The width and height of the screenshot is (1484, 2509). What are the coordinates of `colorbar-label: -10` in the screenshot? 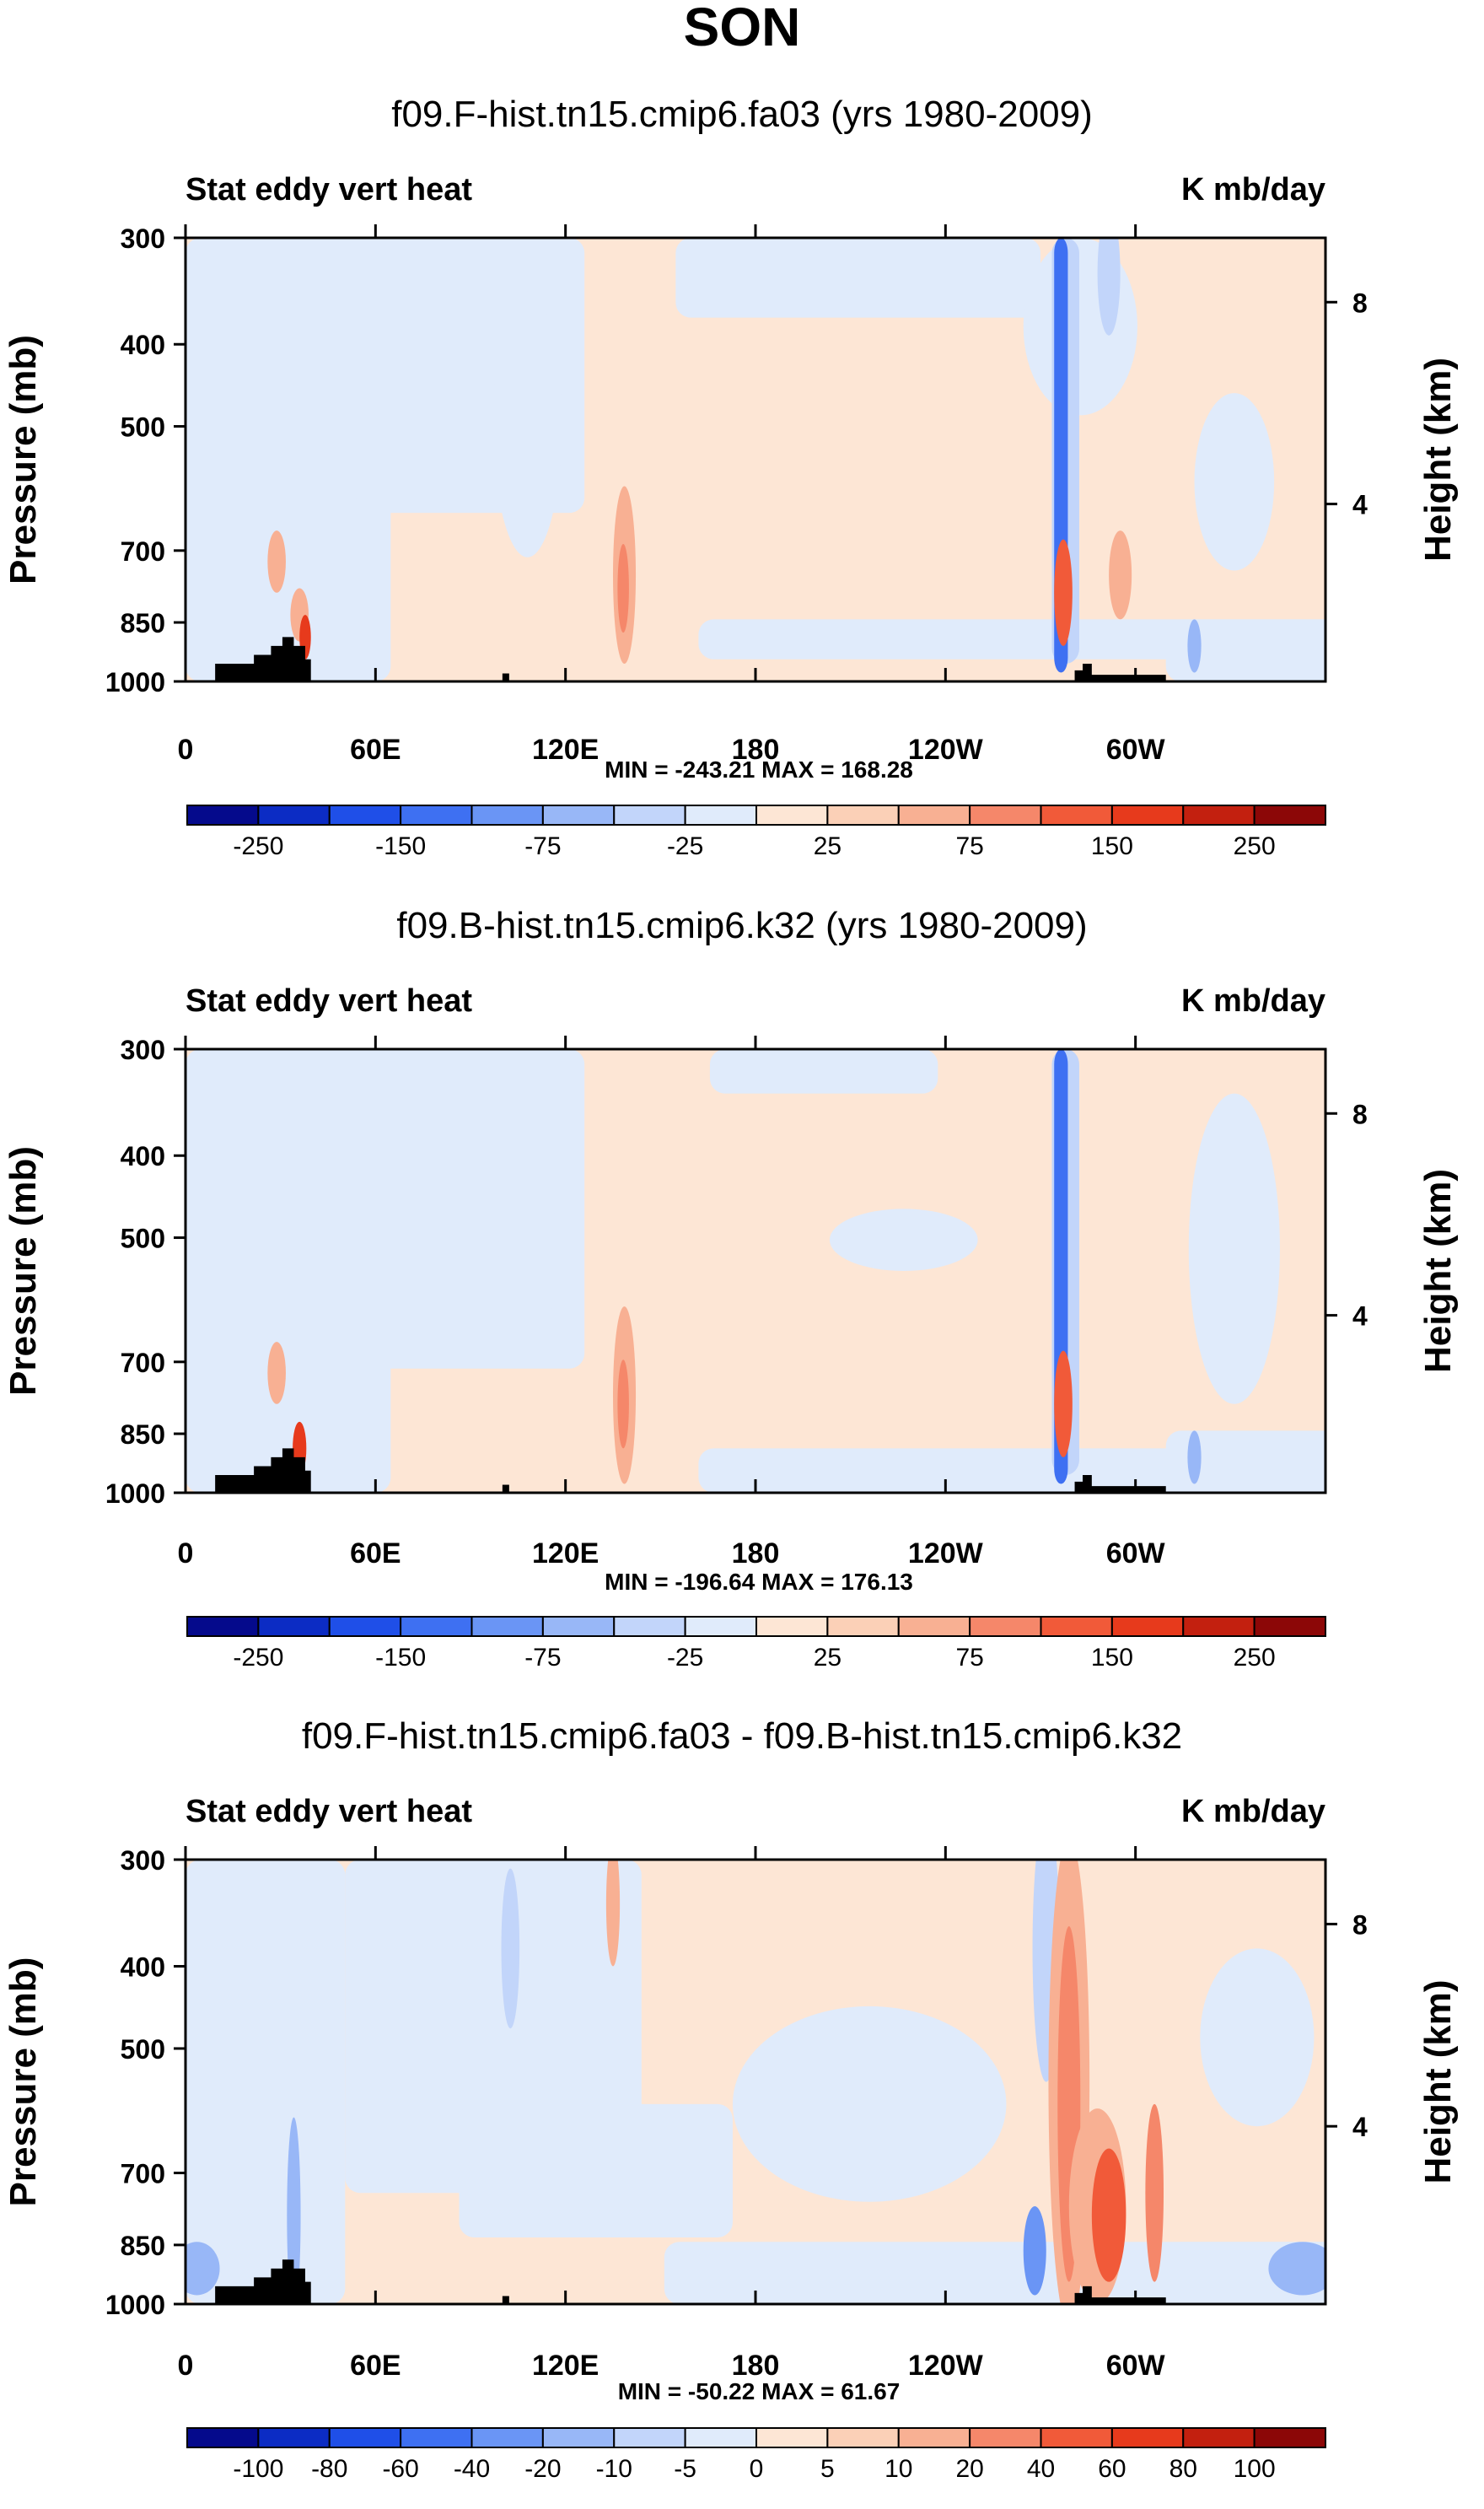 It's located at (614, 2469).